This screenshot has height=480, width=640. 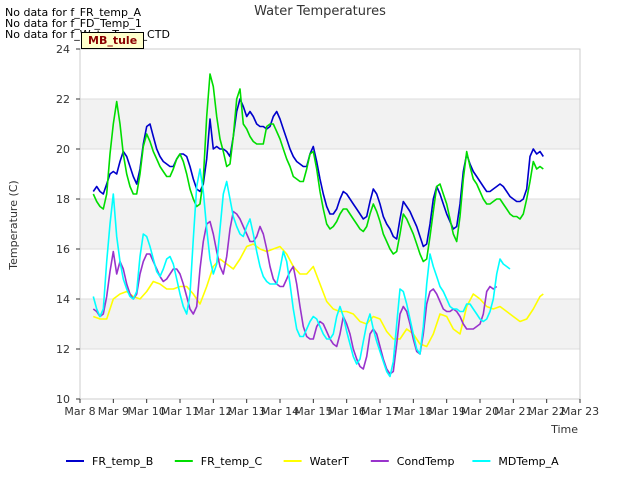 I want to click on y-tick-label: 22, so click(x=63, y=99).